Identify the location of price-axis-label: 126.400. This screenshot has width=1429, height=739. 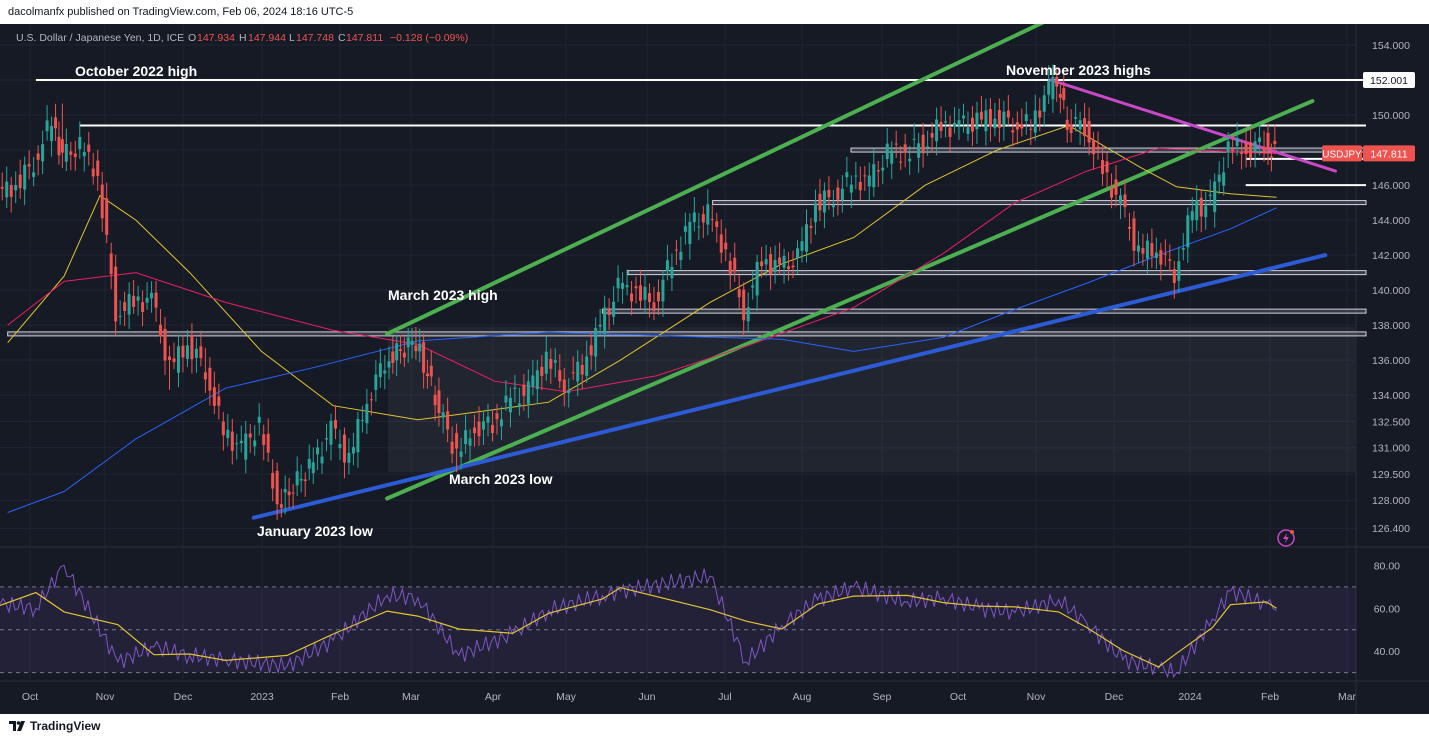
(1391, 529).